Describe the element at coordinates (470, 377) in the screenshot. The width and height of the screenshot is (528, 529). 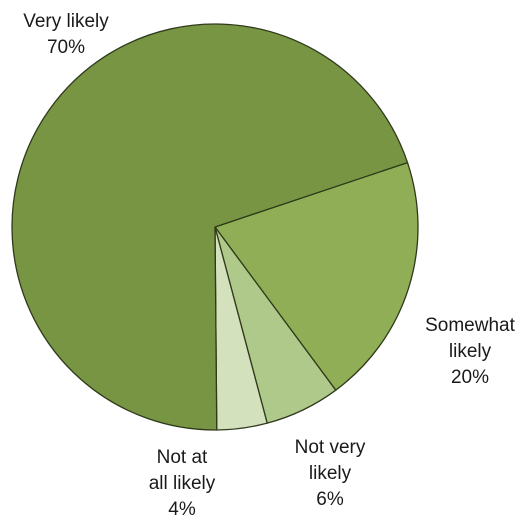
I see `value-label-somewhat-likely: 20%` at that location.